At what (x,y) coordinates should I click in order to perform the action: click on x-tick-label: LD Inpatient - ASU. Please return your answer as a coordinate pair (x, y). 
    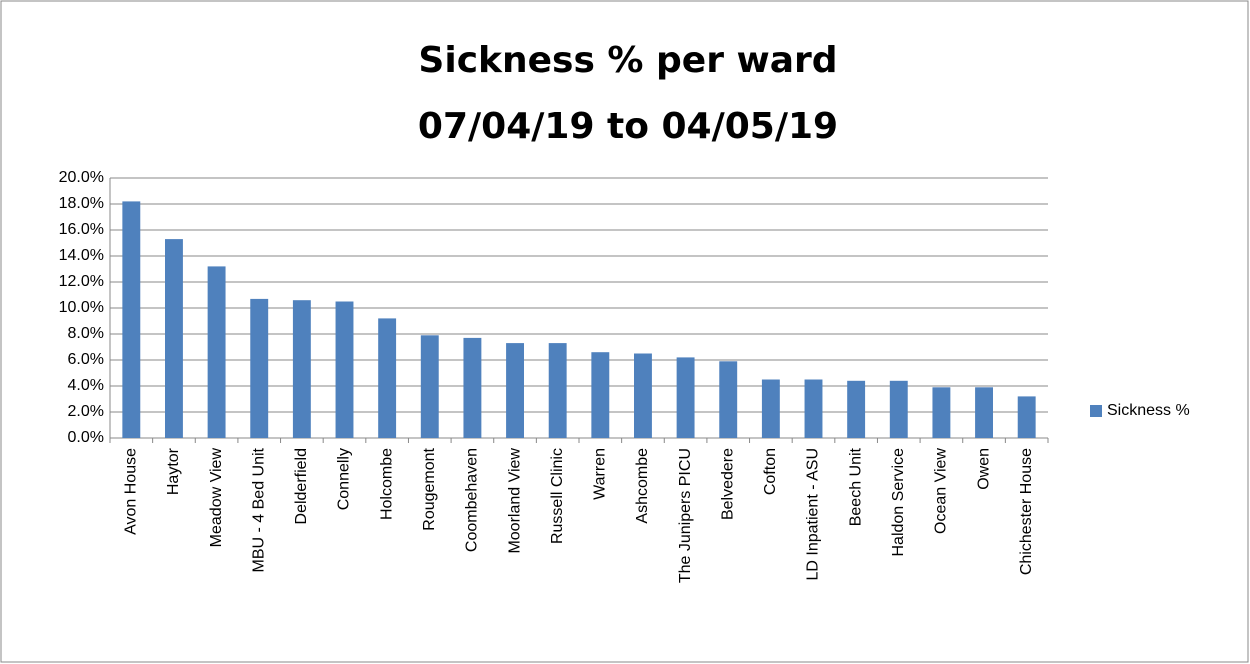
    Looking at the image, I should click on (813, 514).